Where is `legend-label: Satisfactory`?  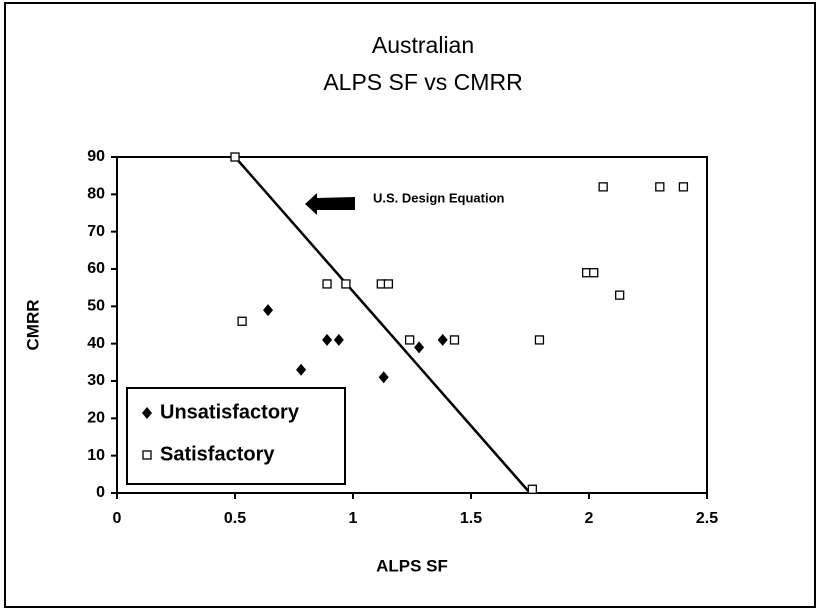
legend-label: Satisfactory is located at coordinates (217, 454).